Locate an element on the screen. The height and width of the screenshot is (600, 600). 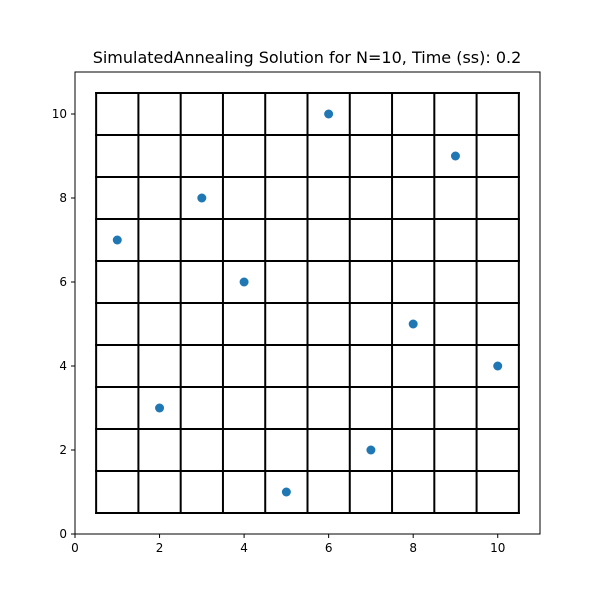
x-tick-label: 4 is located at coordinates (244, 548).